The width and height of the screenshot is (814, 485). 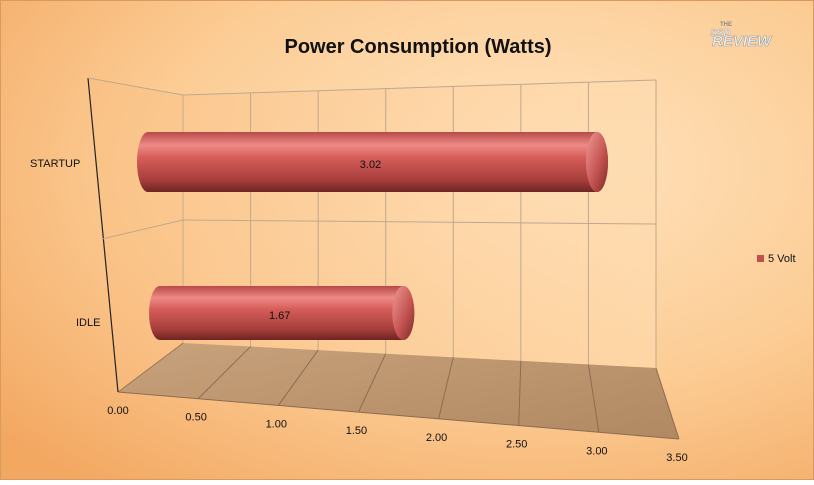 What do you see at coordinates (720, 33) in the screenshot?
I see `svg-text: SSD` at bounding box center [720, 33].